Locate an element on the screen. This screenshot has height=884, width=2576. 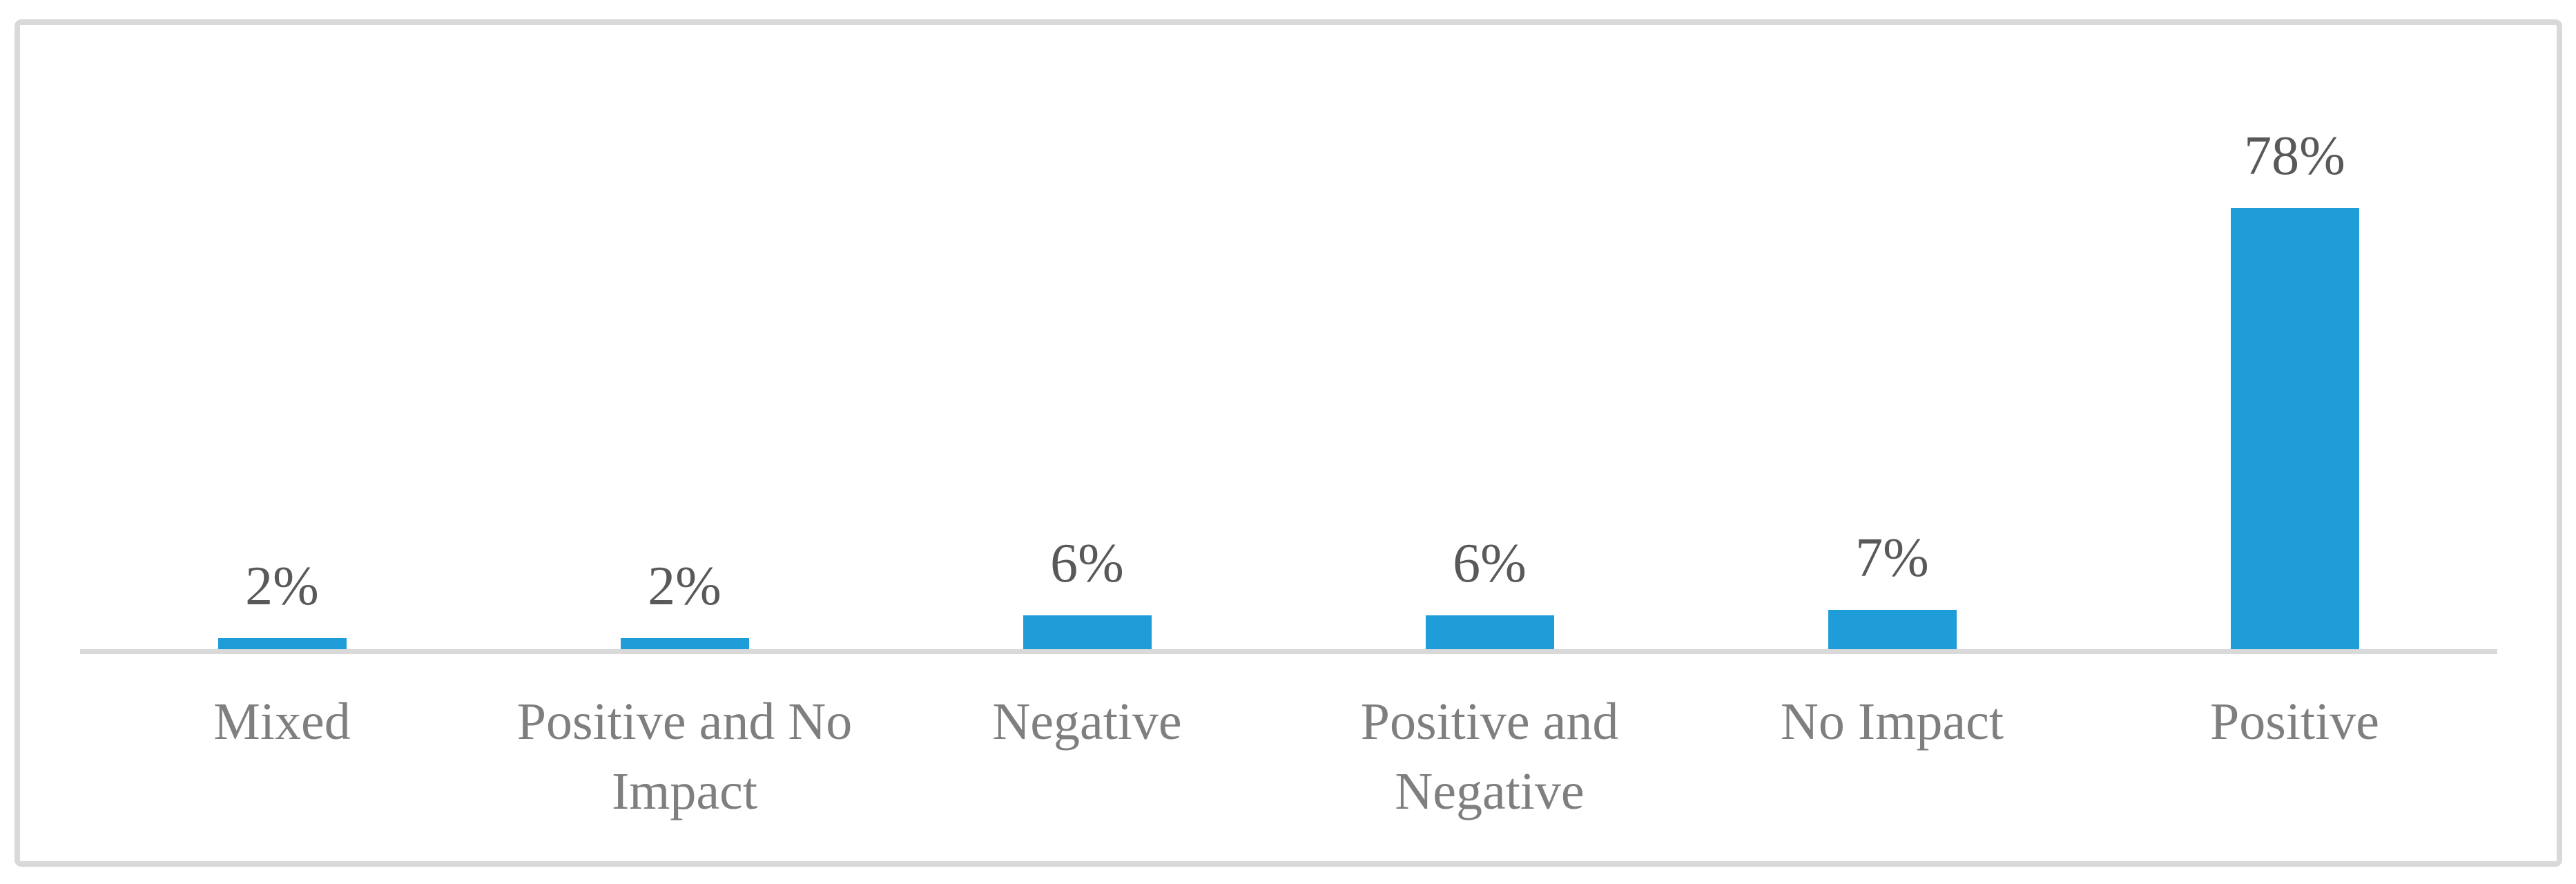
category-label-line: Mixed is located at coordinates (282, 722).